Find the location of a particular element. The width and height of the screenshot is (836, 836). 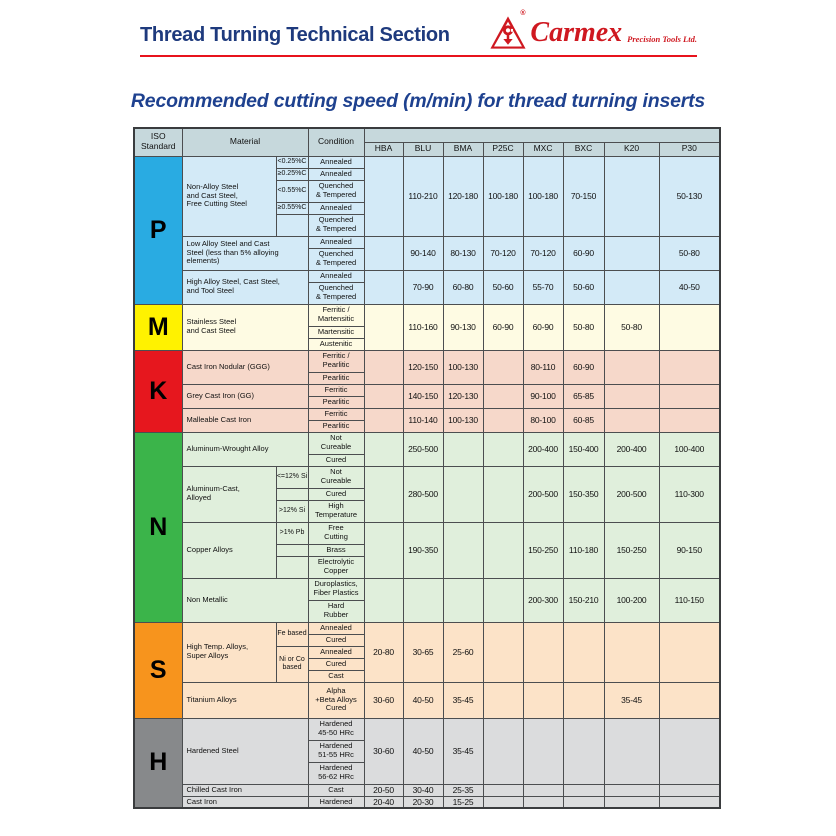

column-header-iso: ISO Standard is located at coordinates (158, 142).